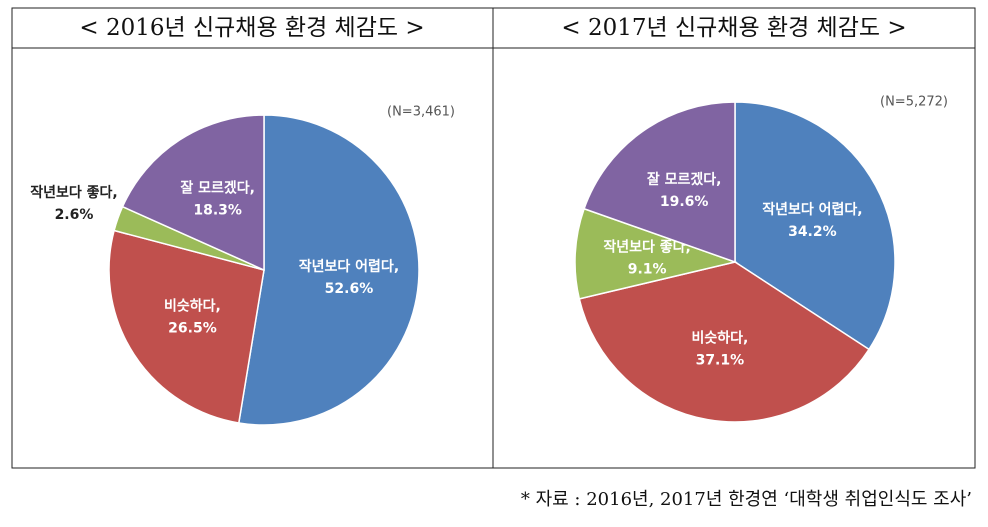 The image size is (988, 527). I want to click on value-label: 34.2%, so click(812, 232).